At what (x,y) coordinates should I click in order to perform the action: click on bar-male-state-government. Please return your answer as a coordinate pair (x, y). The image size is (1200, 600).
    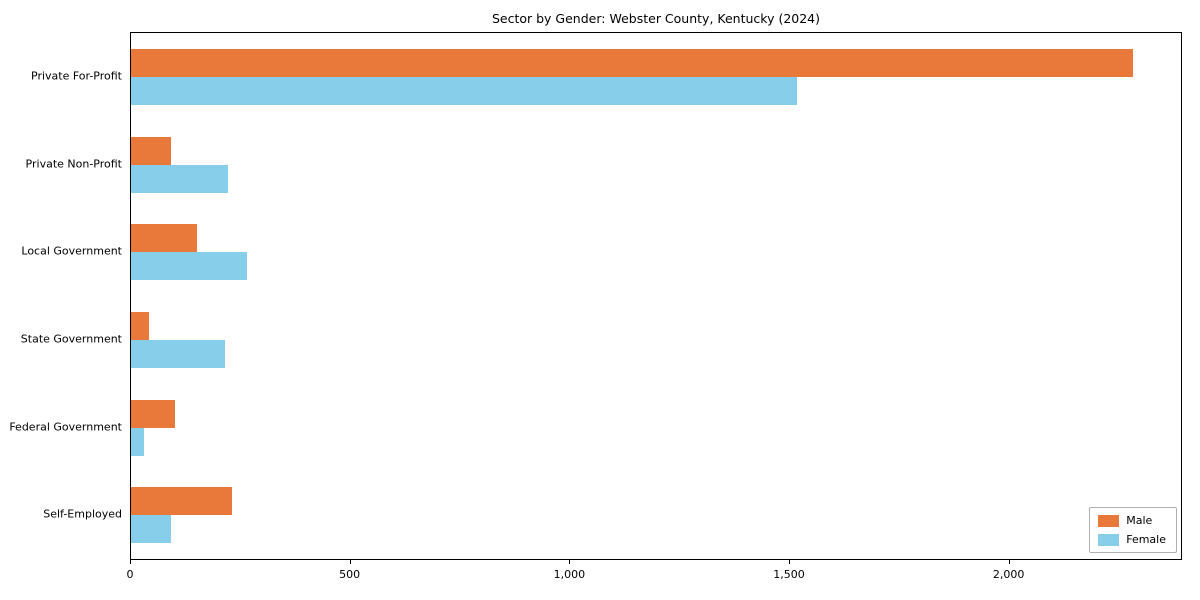
    Looking at the image, I should click on (140, 326).